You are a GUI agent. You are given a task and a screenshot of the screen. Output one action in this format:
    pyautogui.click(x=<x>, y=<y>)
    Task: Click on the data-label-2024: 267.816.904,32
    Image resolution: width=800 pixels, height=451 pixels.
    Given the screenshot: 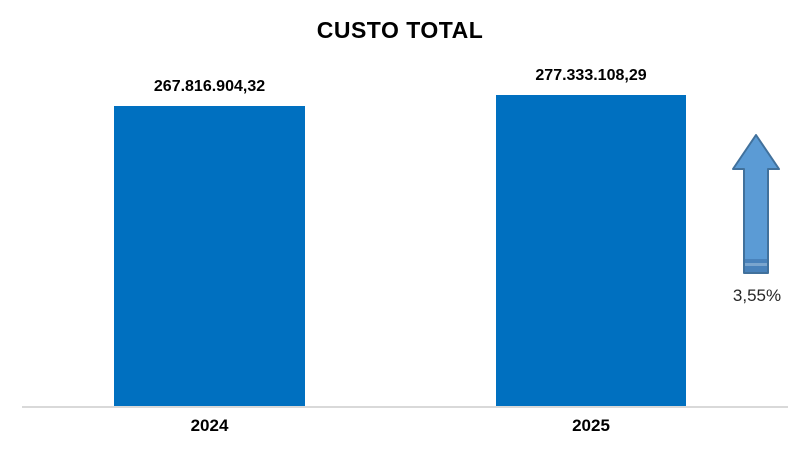 What is the action you would take?
    pyautogui.click(x=209, y=86)
    